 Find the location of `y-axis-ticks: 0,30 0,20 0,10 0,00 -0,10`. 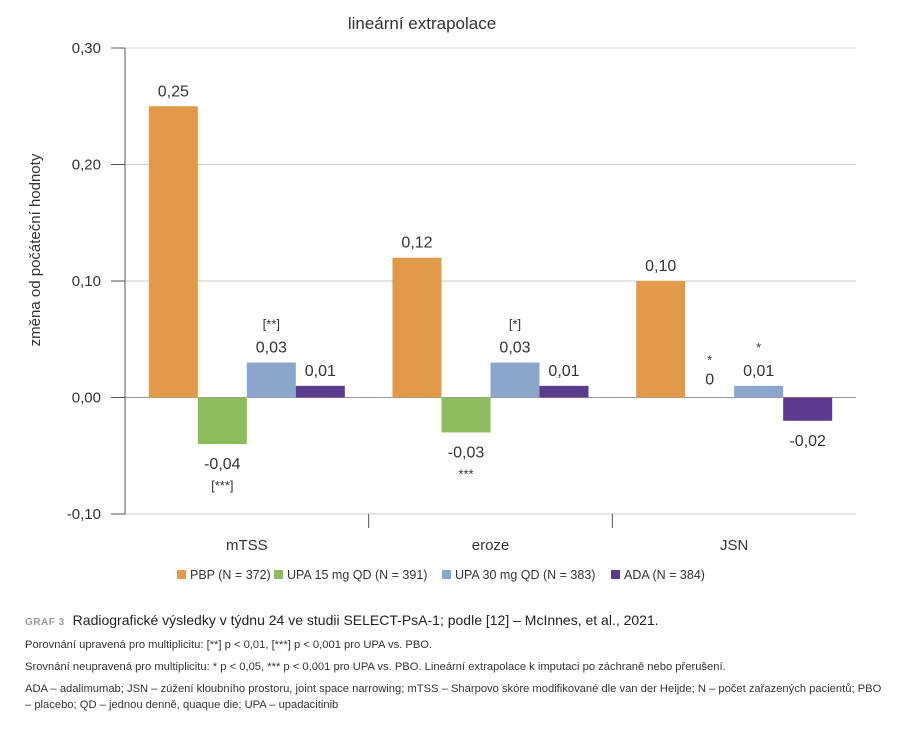

y-axis-ticks: 0,30 0,20 0,10 0,00 -0,10 is located at coordinates (96, 281).